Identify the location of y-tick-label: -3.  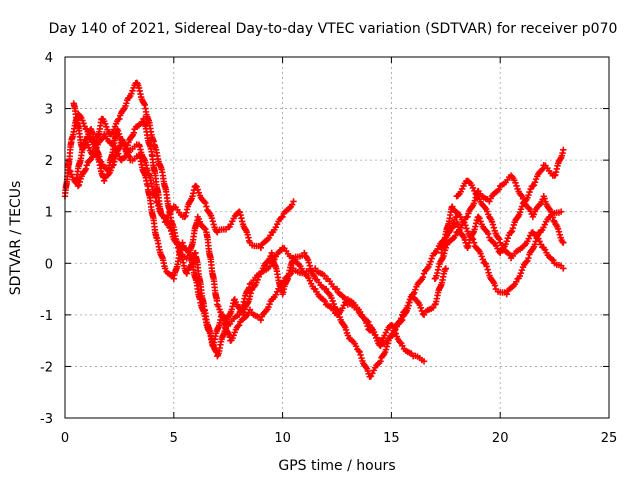
(46, 419).